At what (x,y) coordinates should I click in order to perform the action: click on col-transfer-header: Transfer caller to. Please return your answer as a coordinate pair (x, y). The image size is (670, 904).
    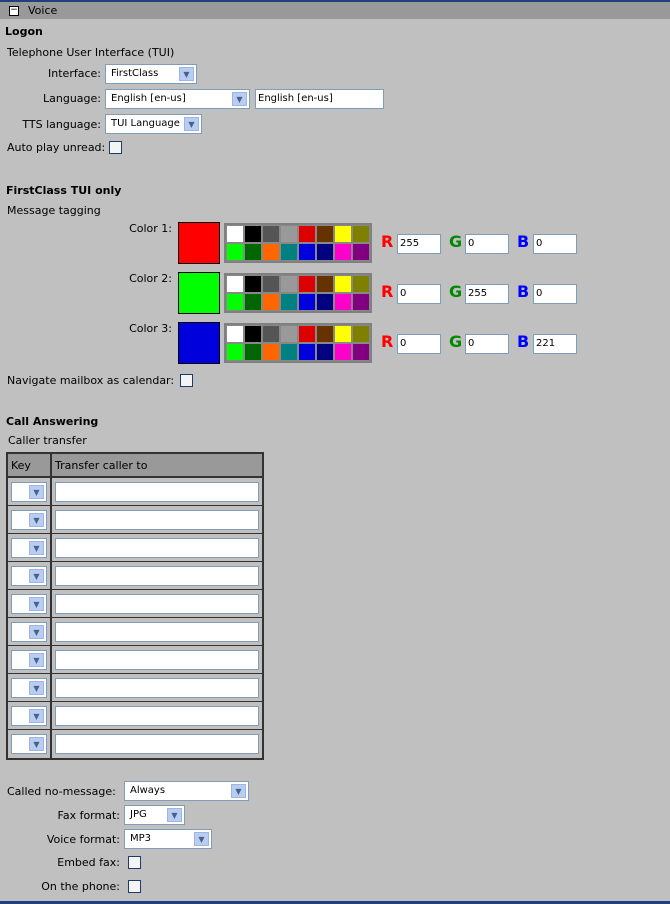
    Looking at the image, I should click on (101, 465).